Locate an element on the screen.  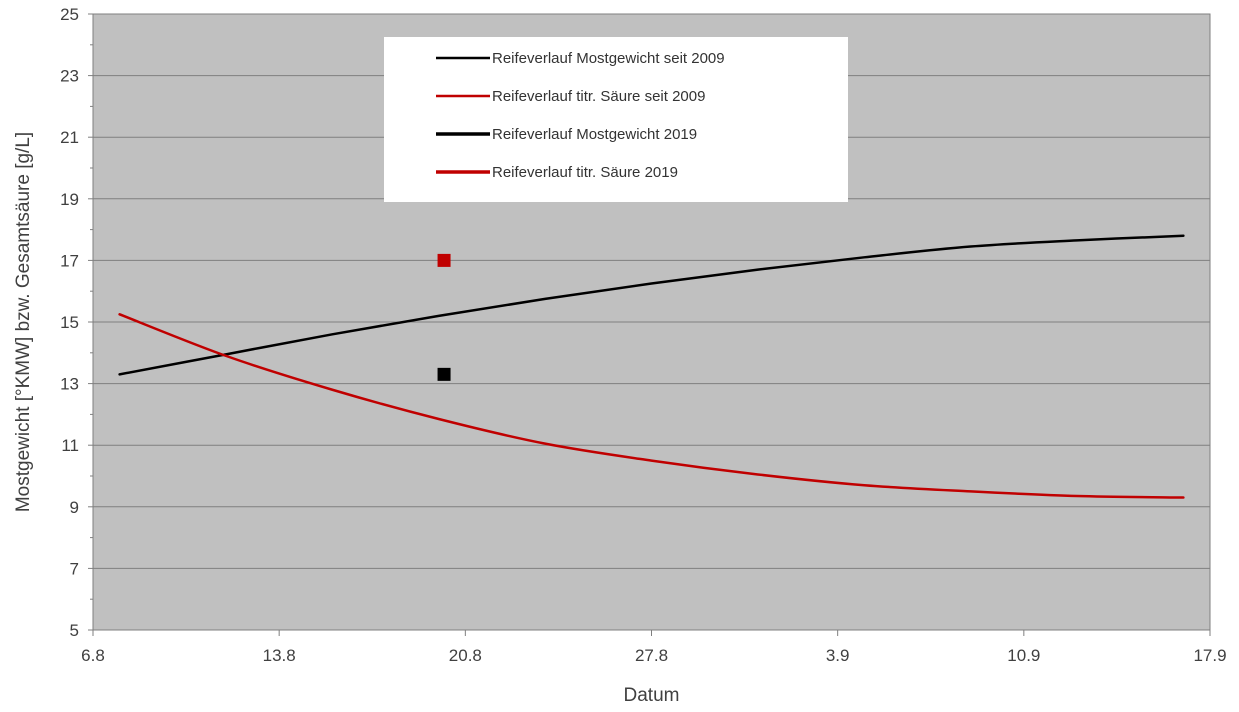
legend-label-2: Reifeverlauf Mostgewicht 2019 is located at coordinates (594, 134).